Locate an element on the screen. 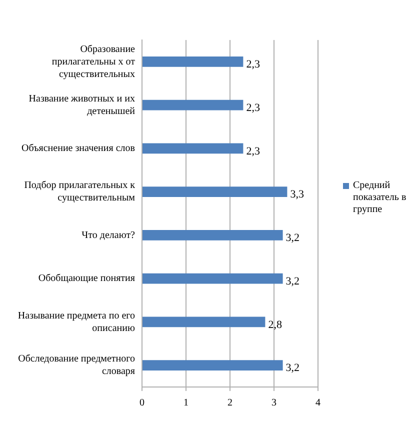  legend-label: Средний показатель в группе is located at coordinates (380, 198).